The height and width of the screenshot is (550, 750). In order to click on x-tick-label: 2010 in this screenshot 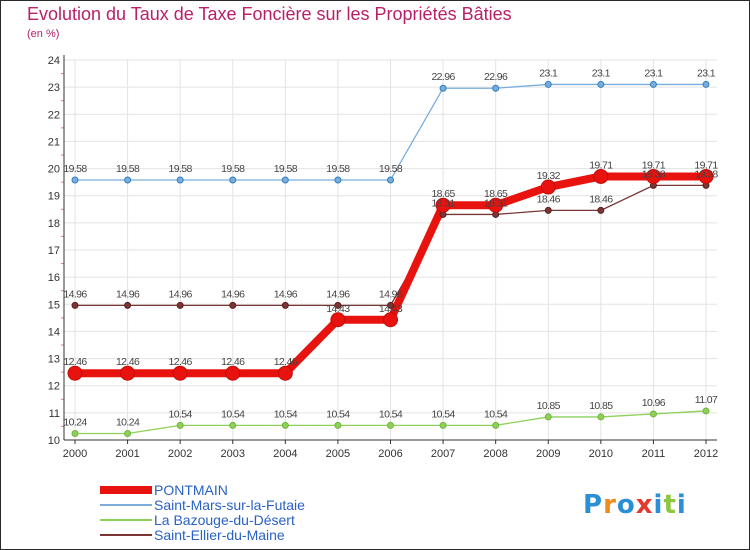, I will do `click(601, 454)`.